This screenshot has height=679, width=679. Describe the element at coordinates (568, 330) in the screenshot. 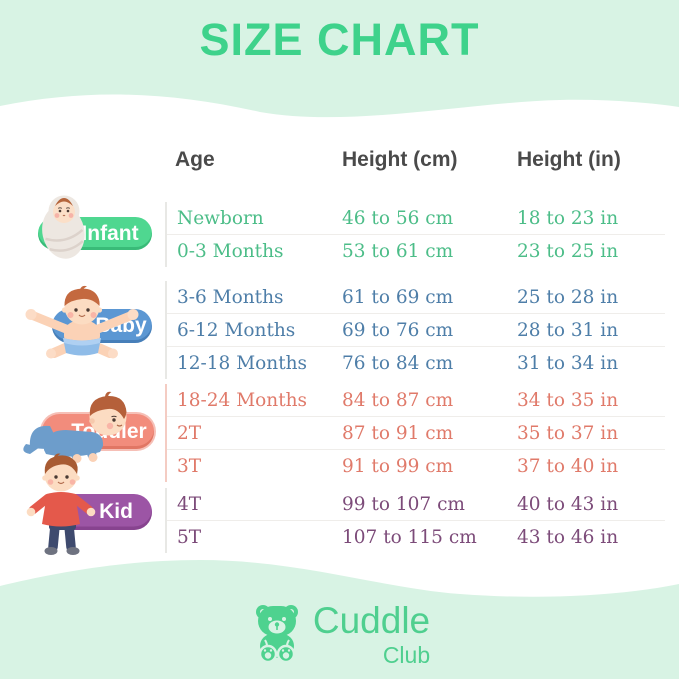

I see `height-in-cell: 28 to 31 in` at that location.